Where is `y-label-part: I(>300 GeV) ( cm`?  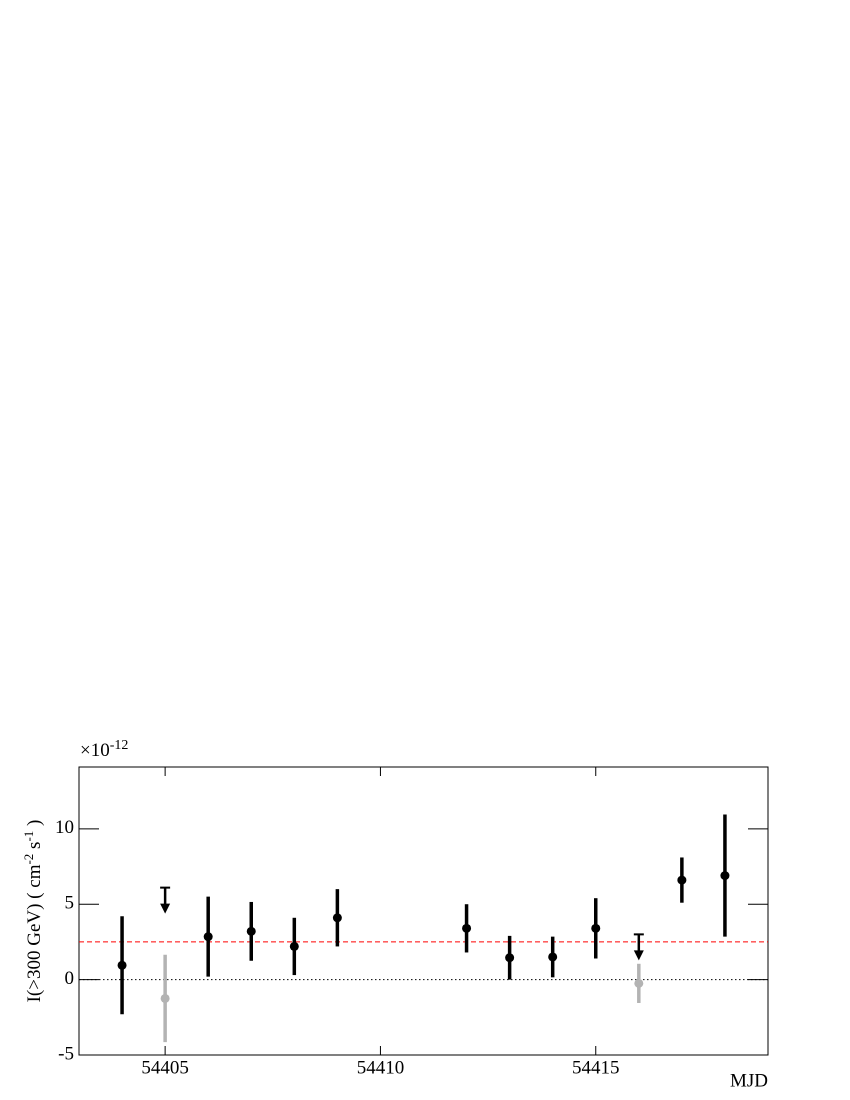 y-label-part: I(>300 GeV) ( cm is located at coordinates (34, 933).